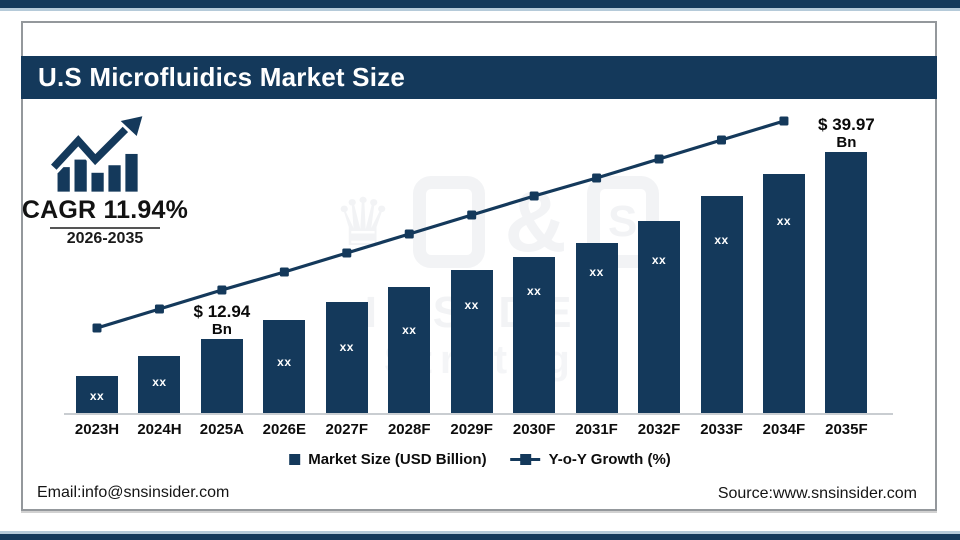 The height and width of the screenshot is (540, 960). What do you see at coordinates (596, 429) in the screenshot?
I see `x-tick-2031F: 2031F` at bounding box center [596, 429].